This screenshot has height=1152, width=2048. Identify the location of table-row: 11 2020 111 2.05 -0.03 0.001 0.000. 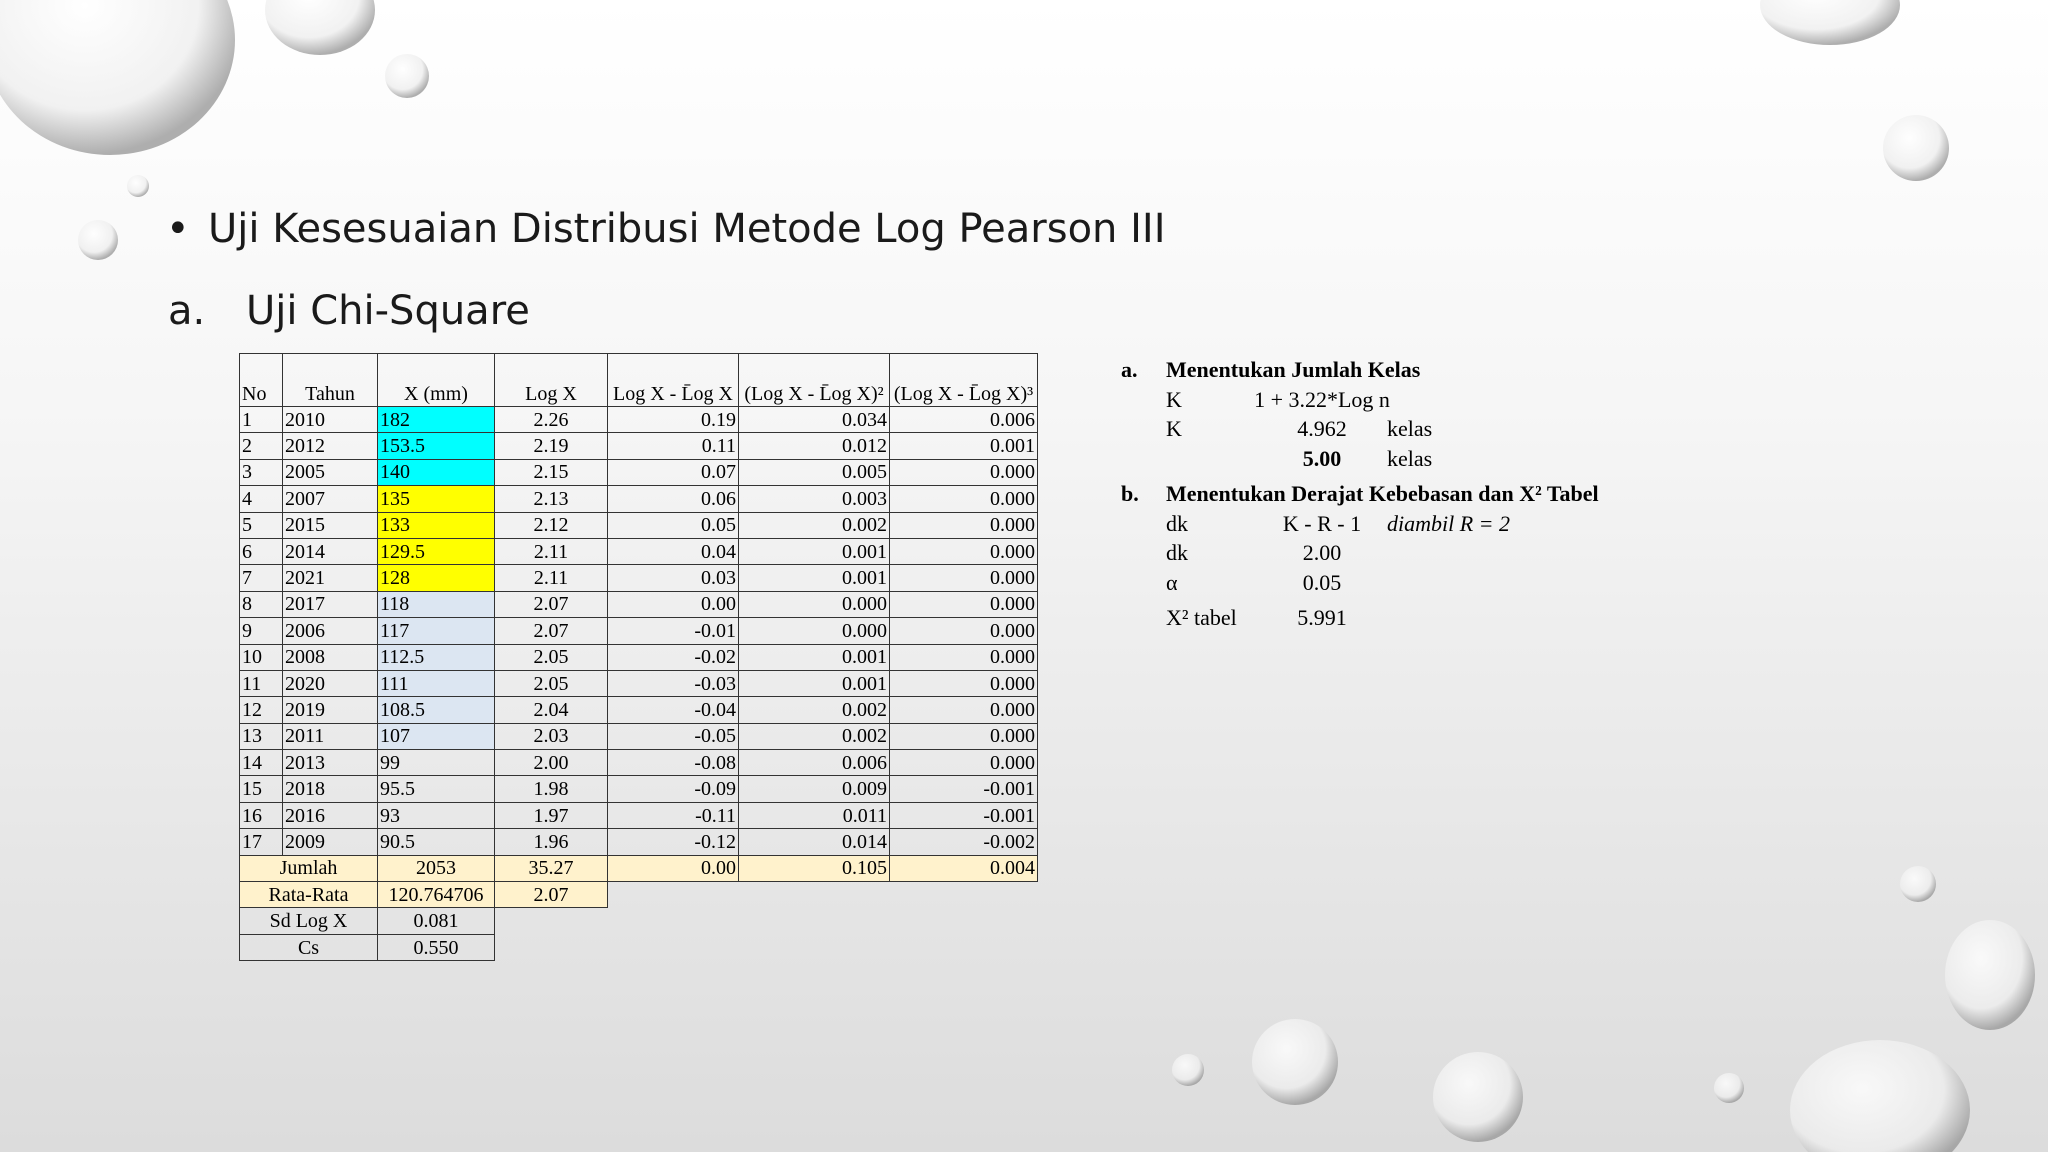
(638, 683).